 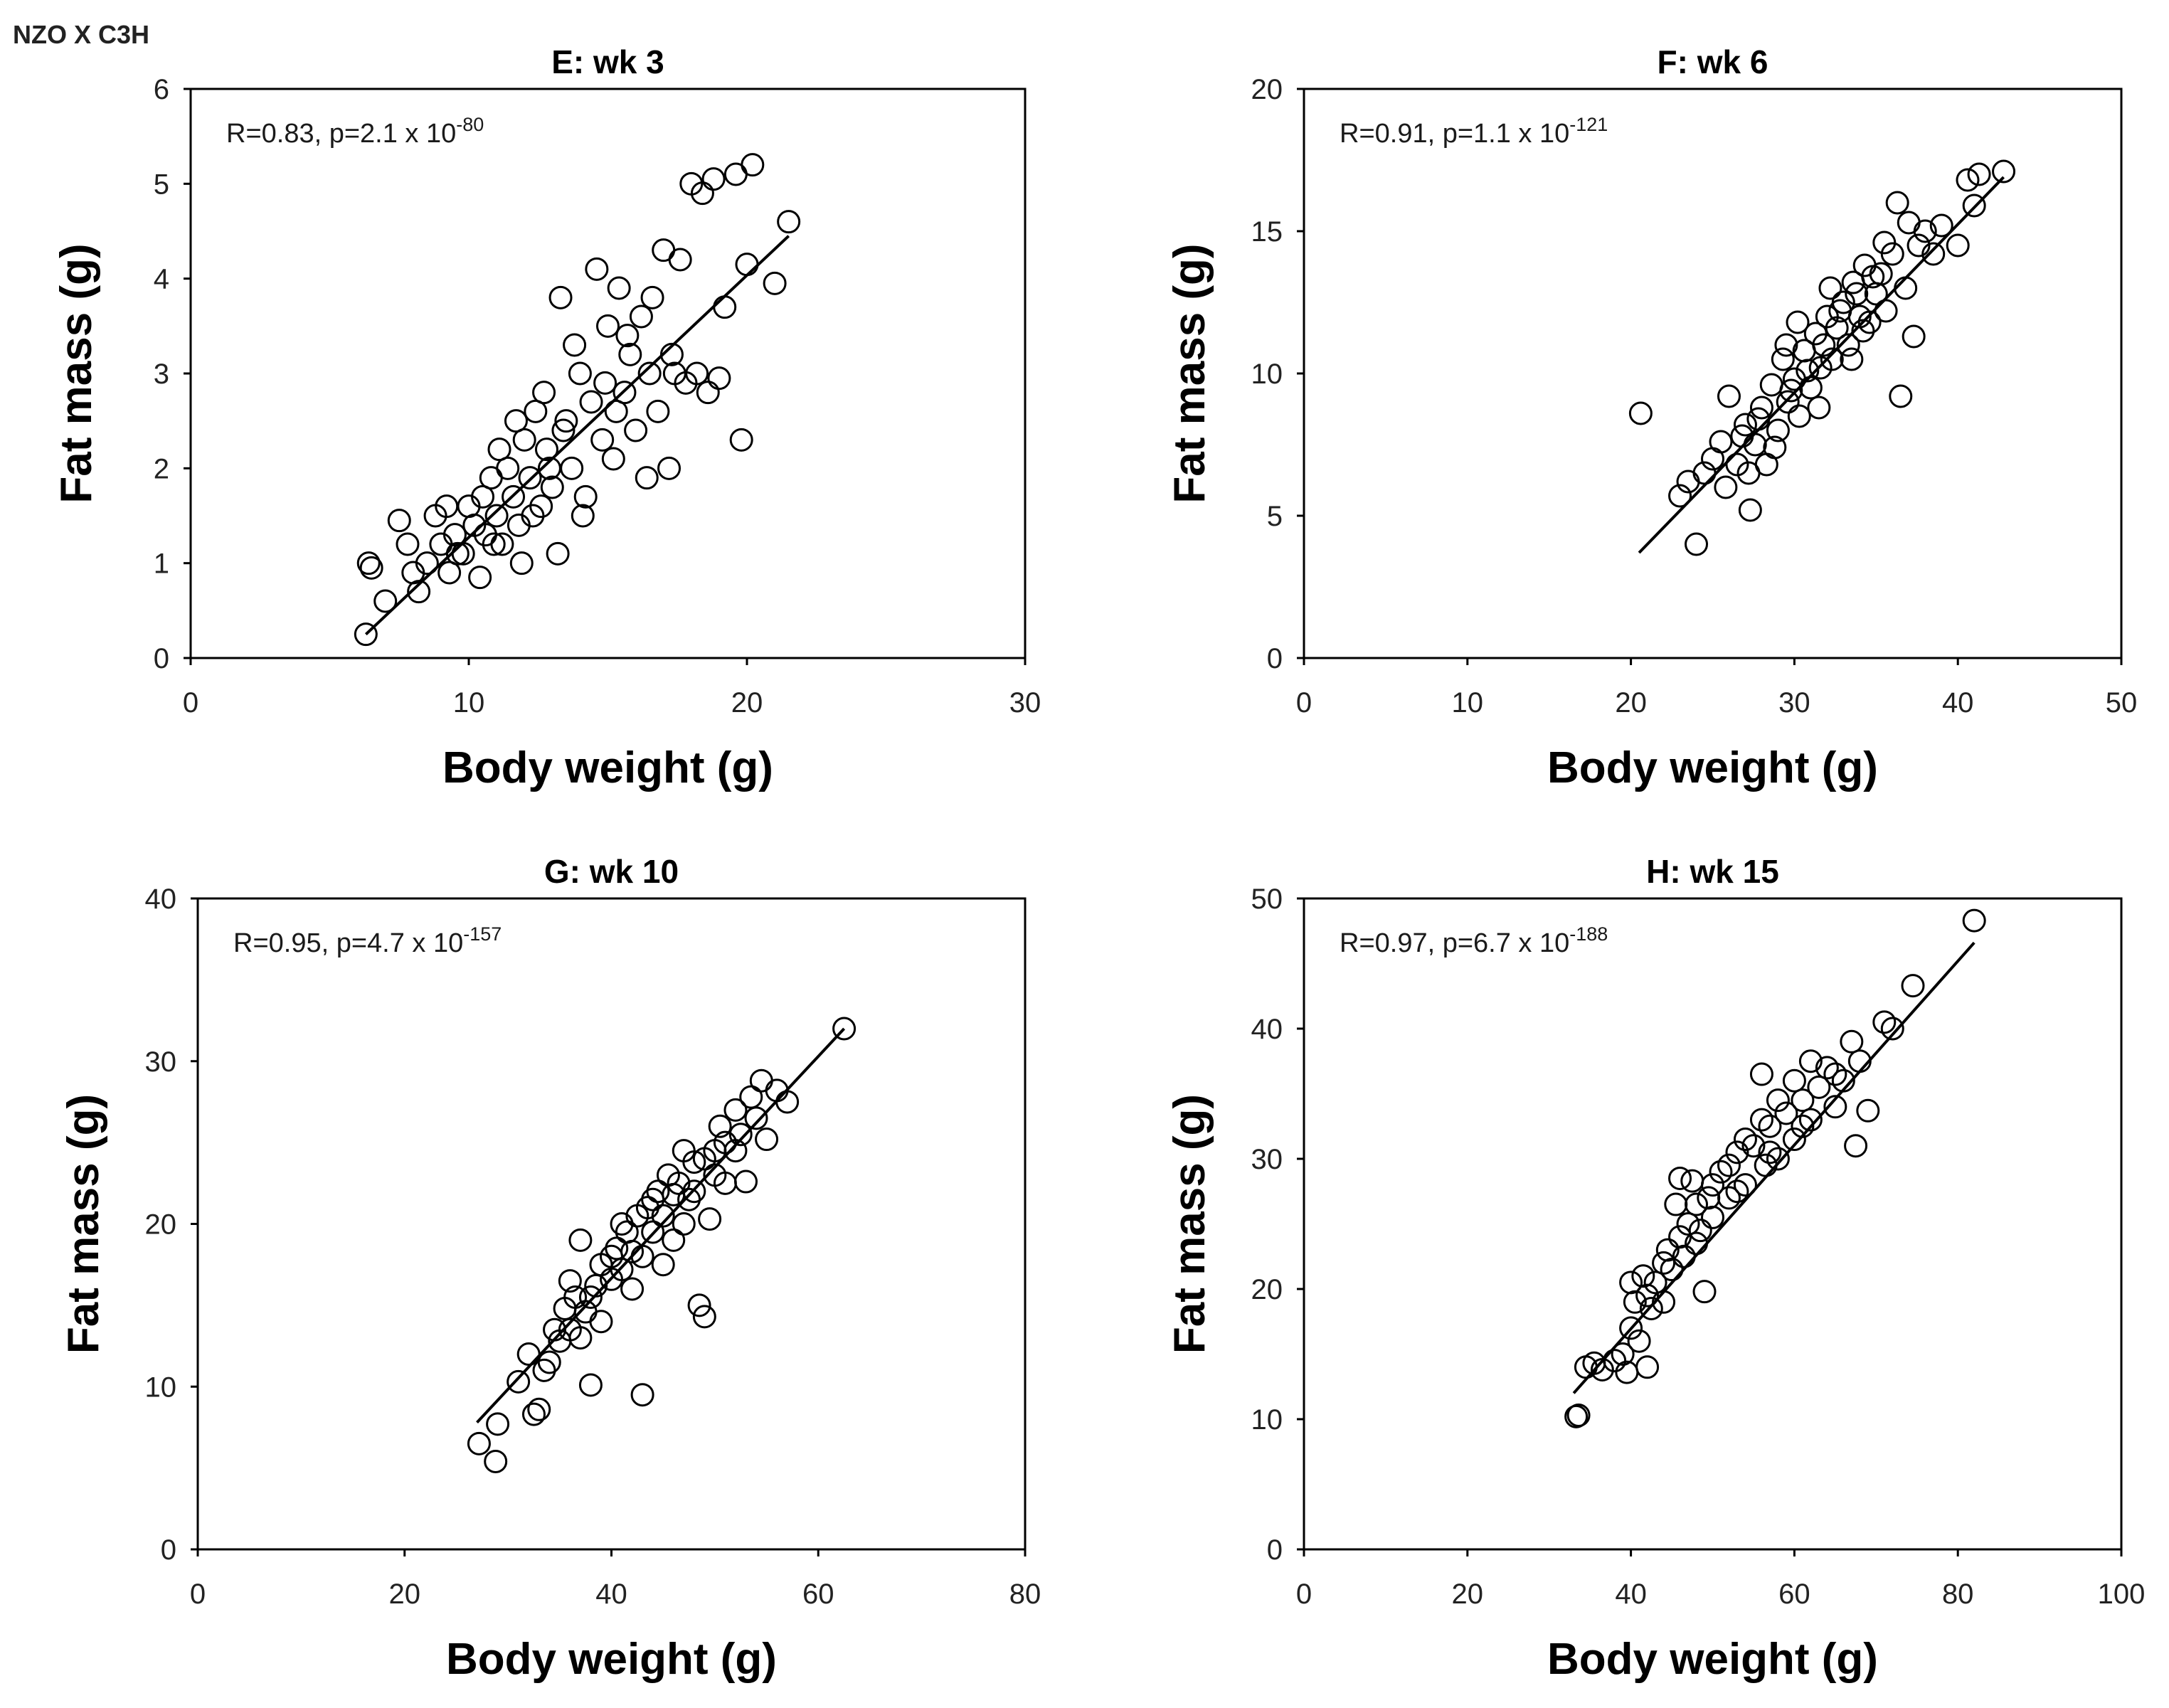 What do you see at coordinates (198, 1594) in the screenshot?
I see `panel-g-xtick-label: 0` at bounding box center [198, 1594].